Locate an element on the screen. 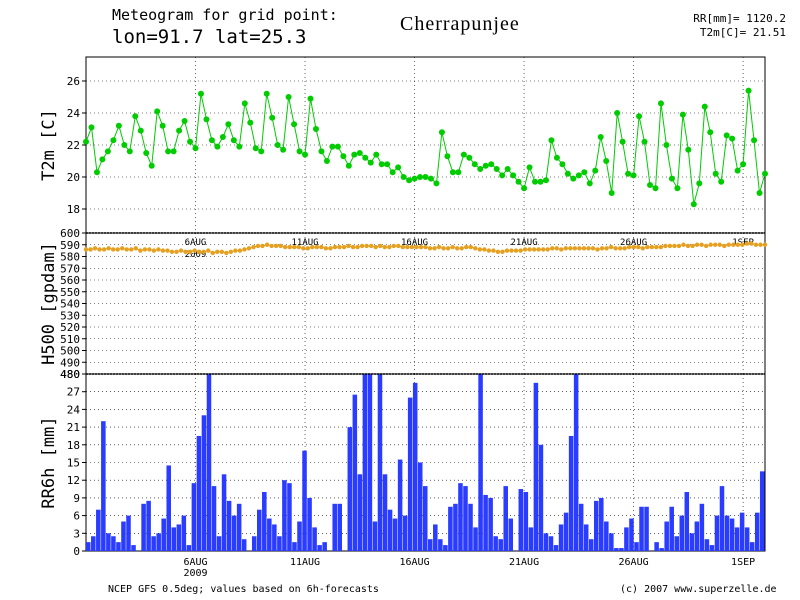 Image resolution: width=800 pixels, height=600 pixels. copyright-note: (c) 2007 www.superzelle.de is located at coordinates (698, 589).